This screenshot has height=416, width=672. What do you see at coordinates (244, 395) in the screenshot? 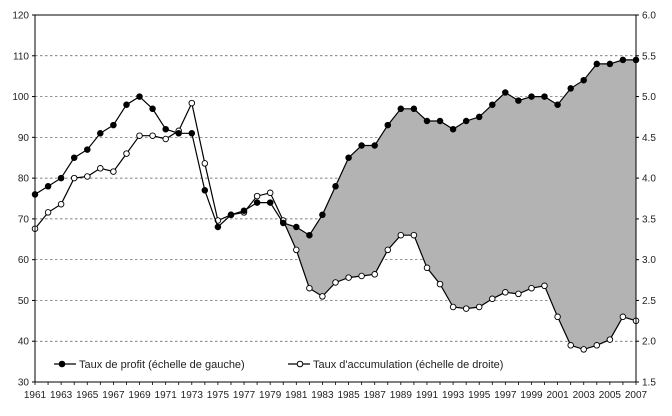
I see `x-tick-label: 1977` at bounding box center [244, 395].